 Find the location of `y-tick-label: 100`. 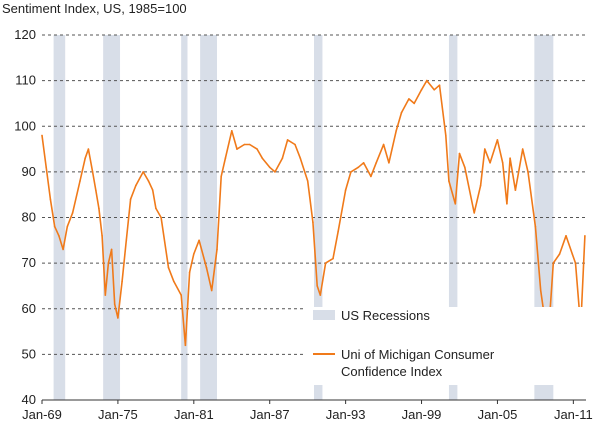

y-tick-label: 100 is located at coordinates (25, 125).